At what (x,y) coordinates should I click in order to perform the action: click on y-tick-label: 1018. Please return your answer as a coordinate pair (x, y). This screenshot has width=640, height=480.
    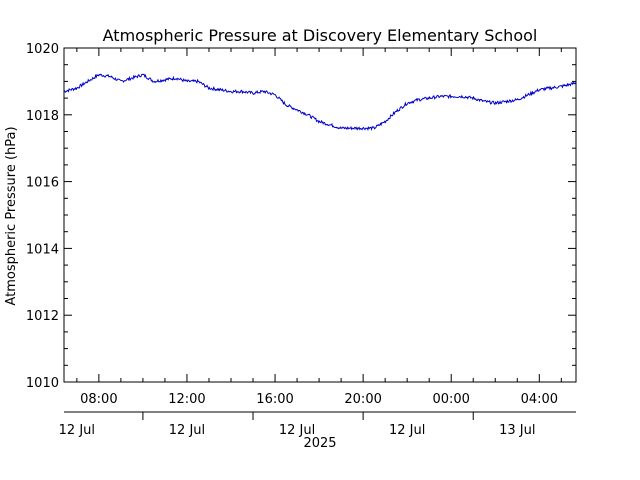
    Looking at the image, I should click on (42, 116).